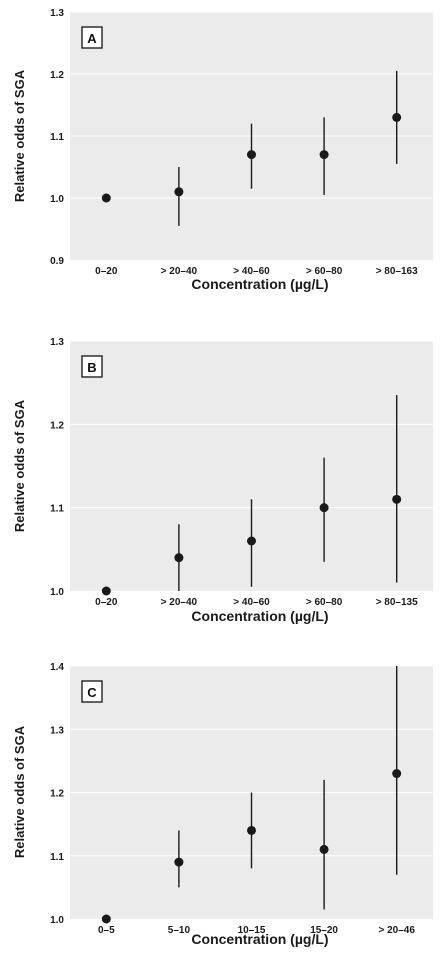 This screenshot has height=958, width=443. I want to click on panel-label: B, so click(91, 367).